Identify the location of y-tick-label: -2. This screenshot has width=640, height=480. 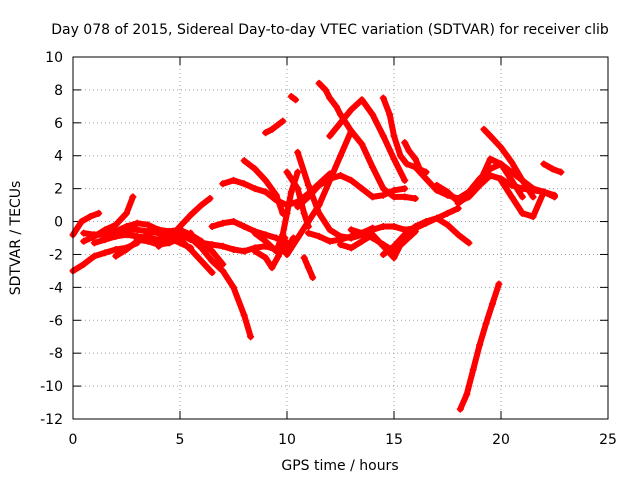
(56, 255).